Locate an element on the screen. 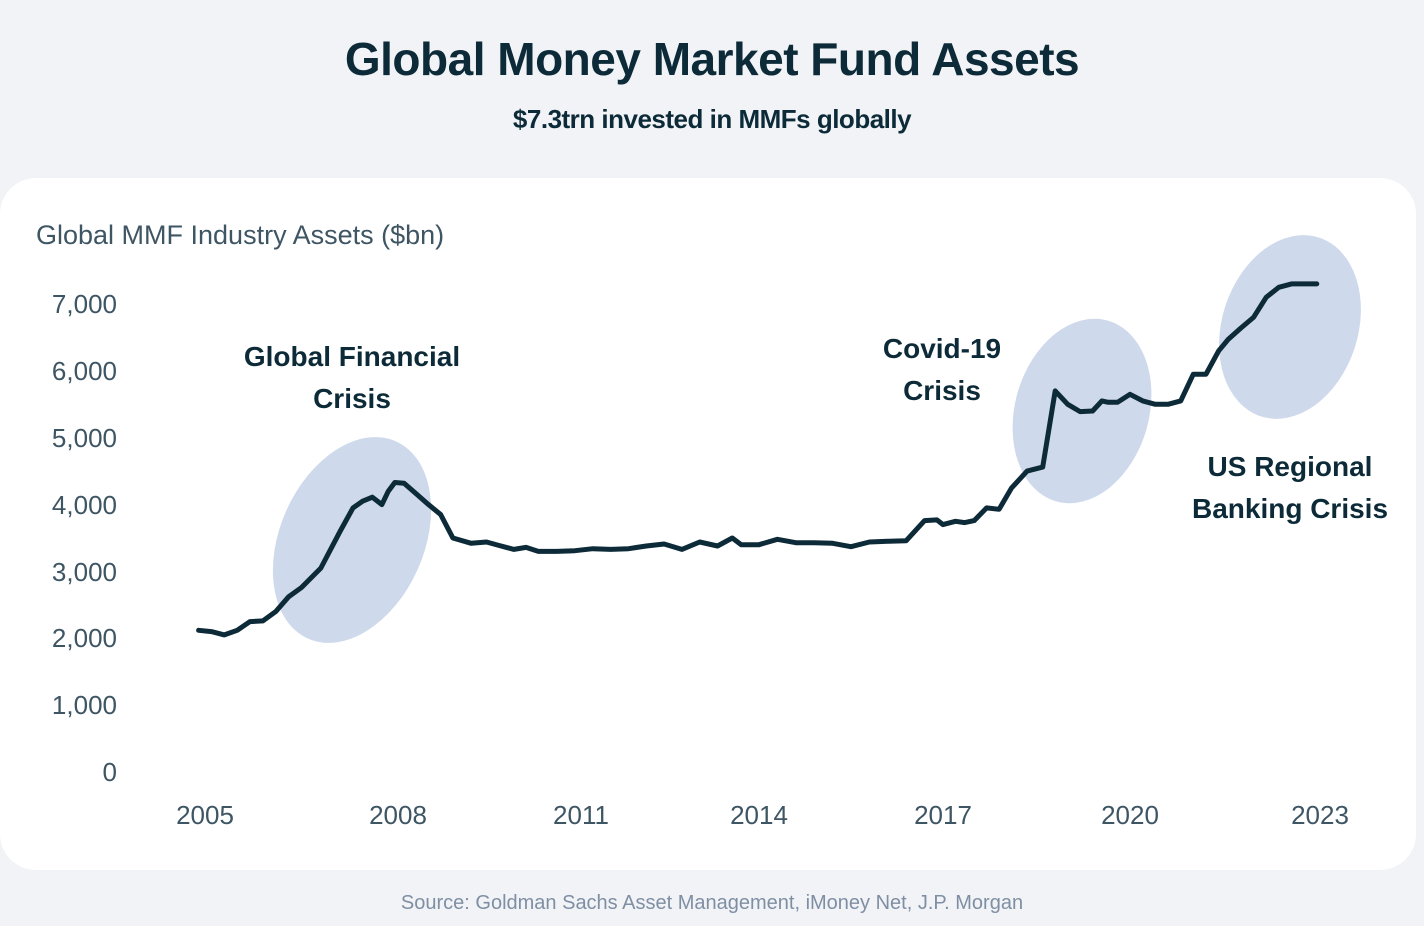  y-tick-label: 0 is located at coordinates (109, 772).